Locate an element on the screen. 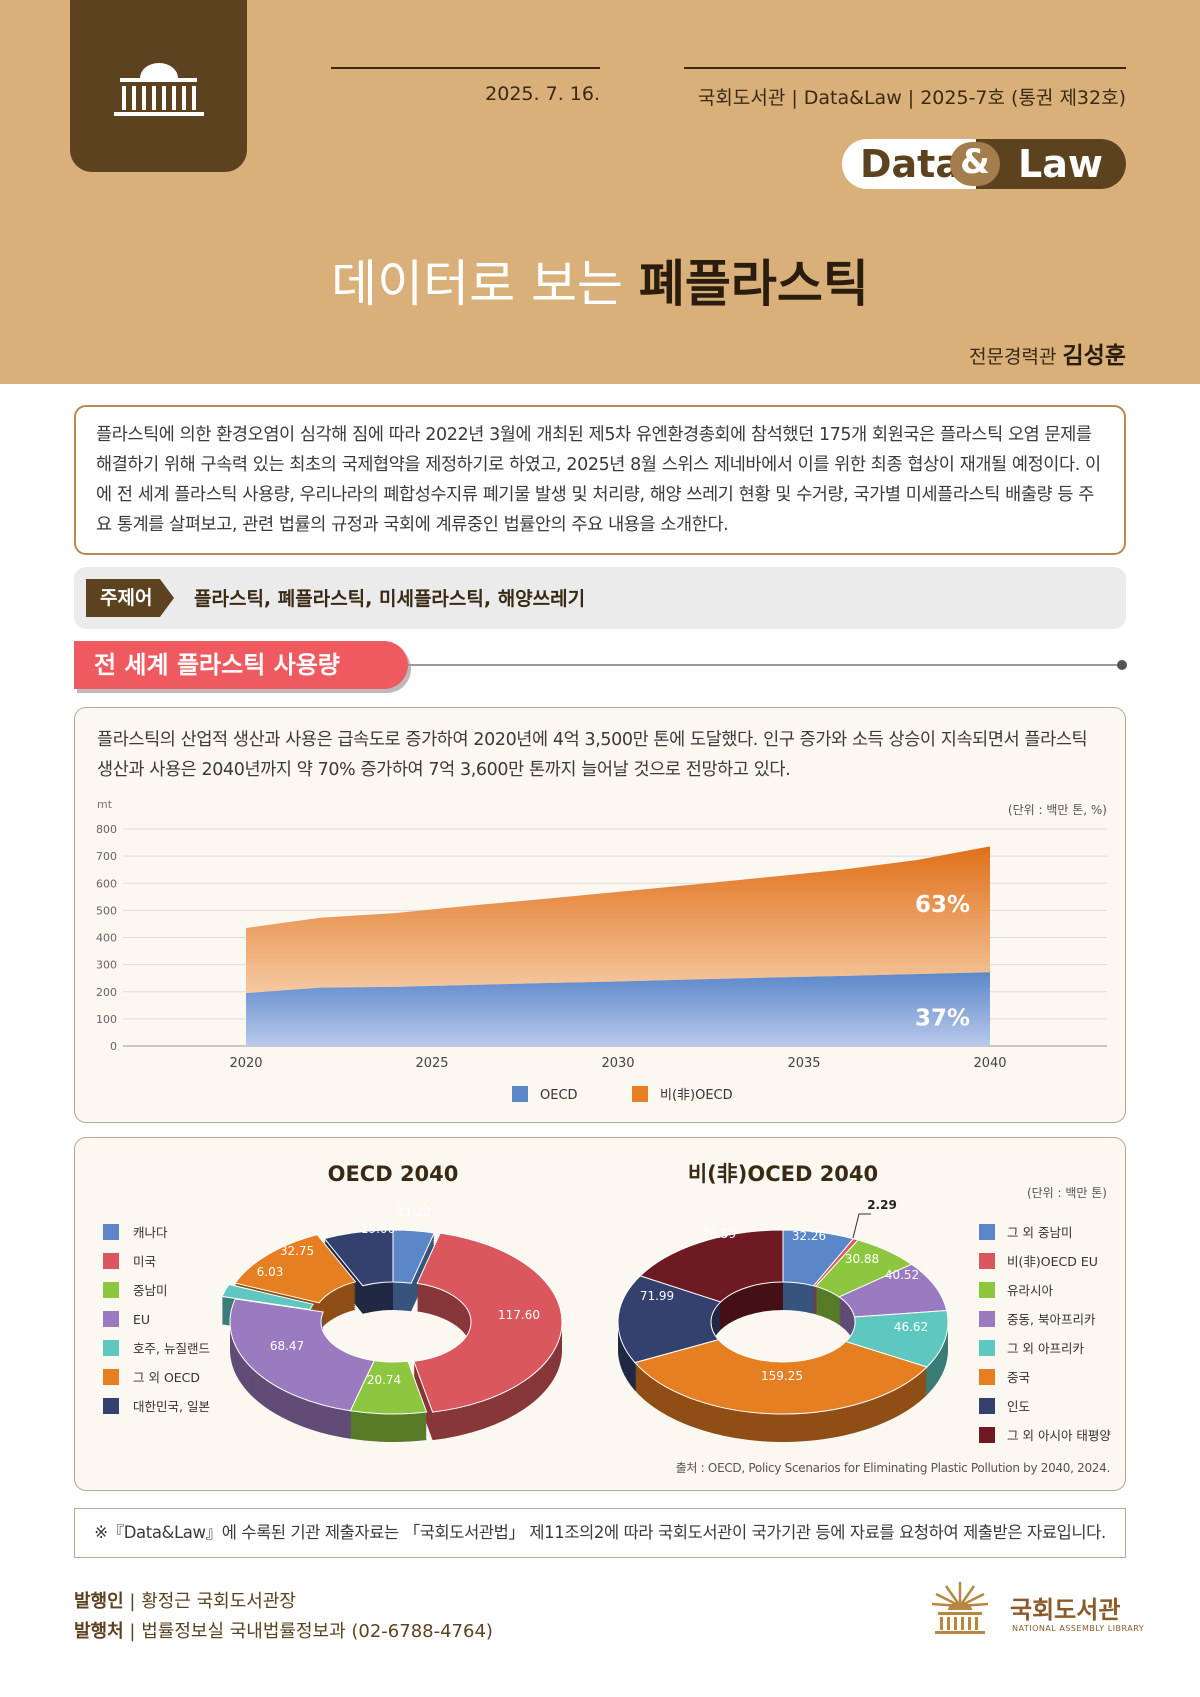 The height and width of the screenshot is (1697, 1200). non-oecd-data-label: 2.29 is located at coordinates (882, 1205).